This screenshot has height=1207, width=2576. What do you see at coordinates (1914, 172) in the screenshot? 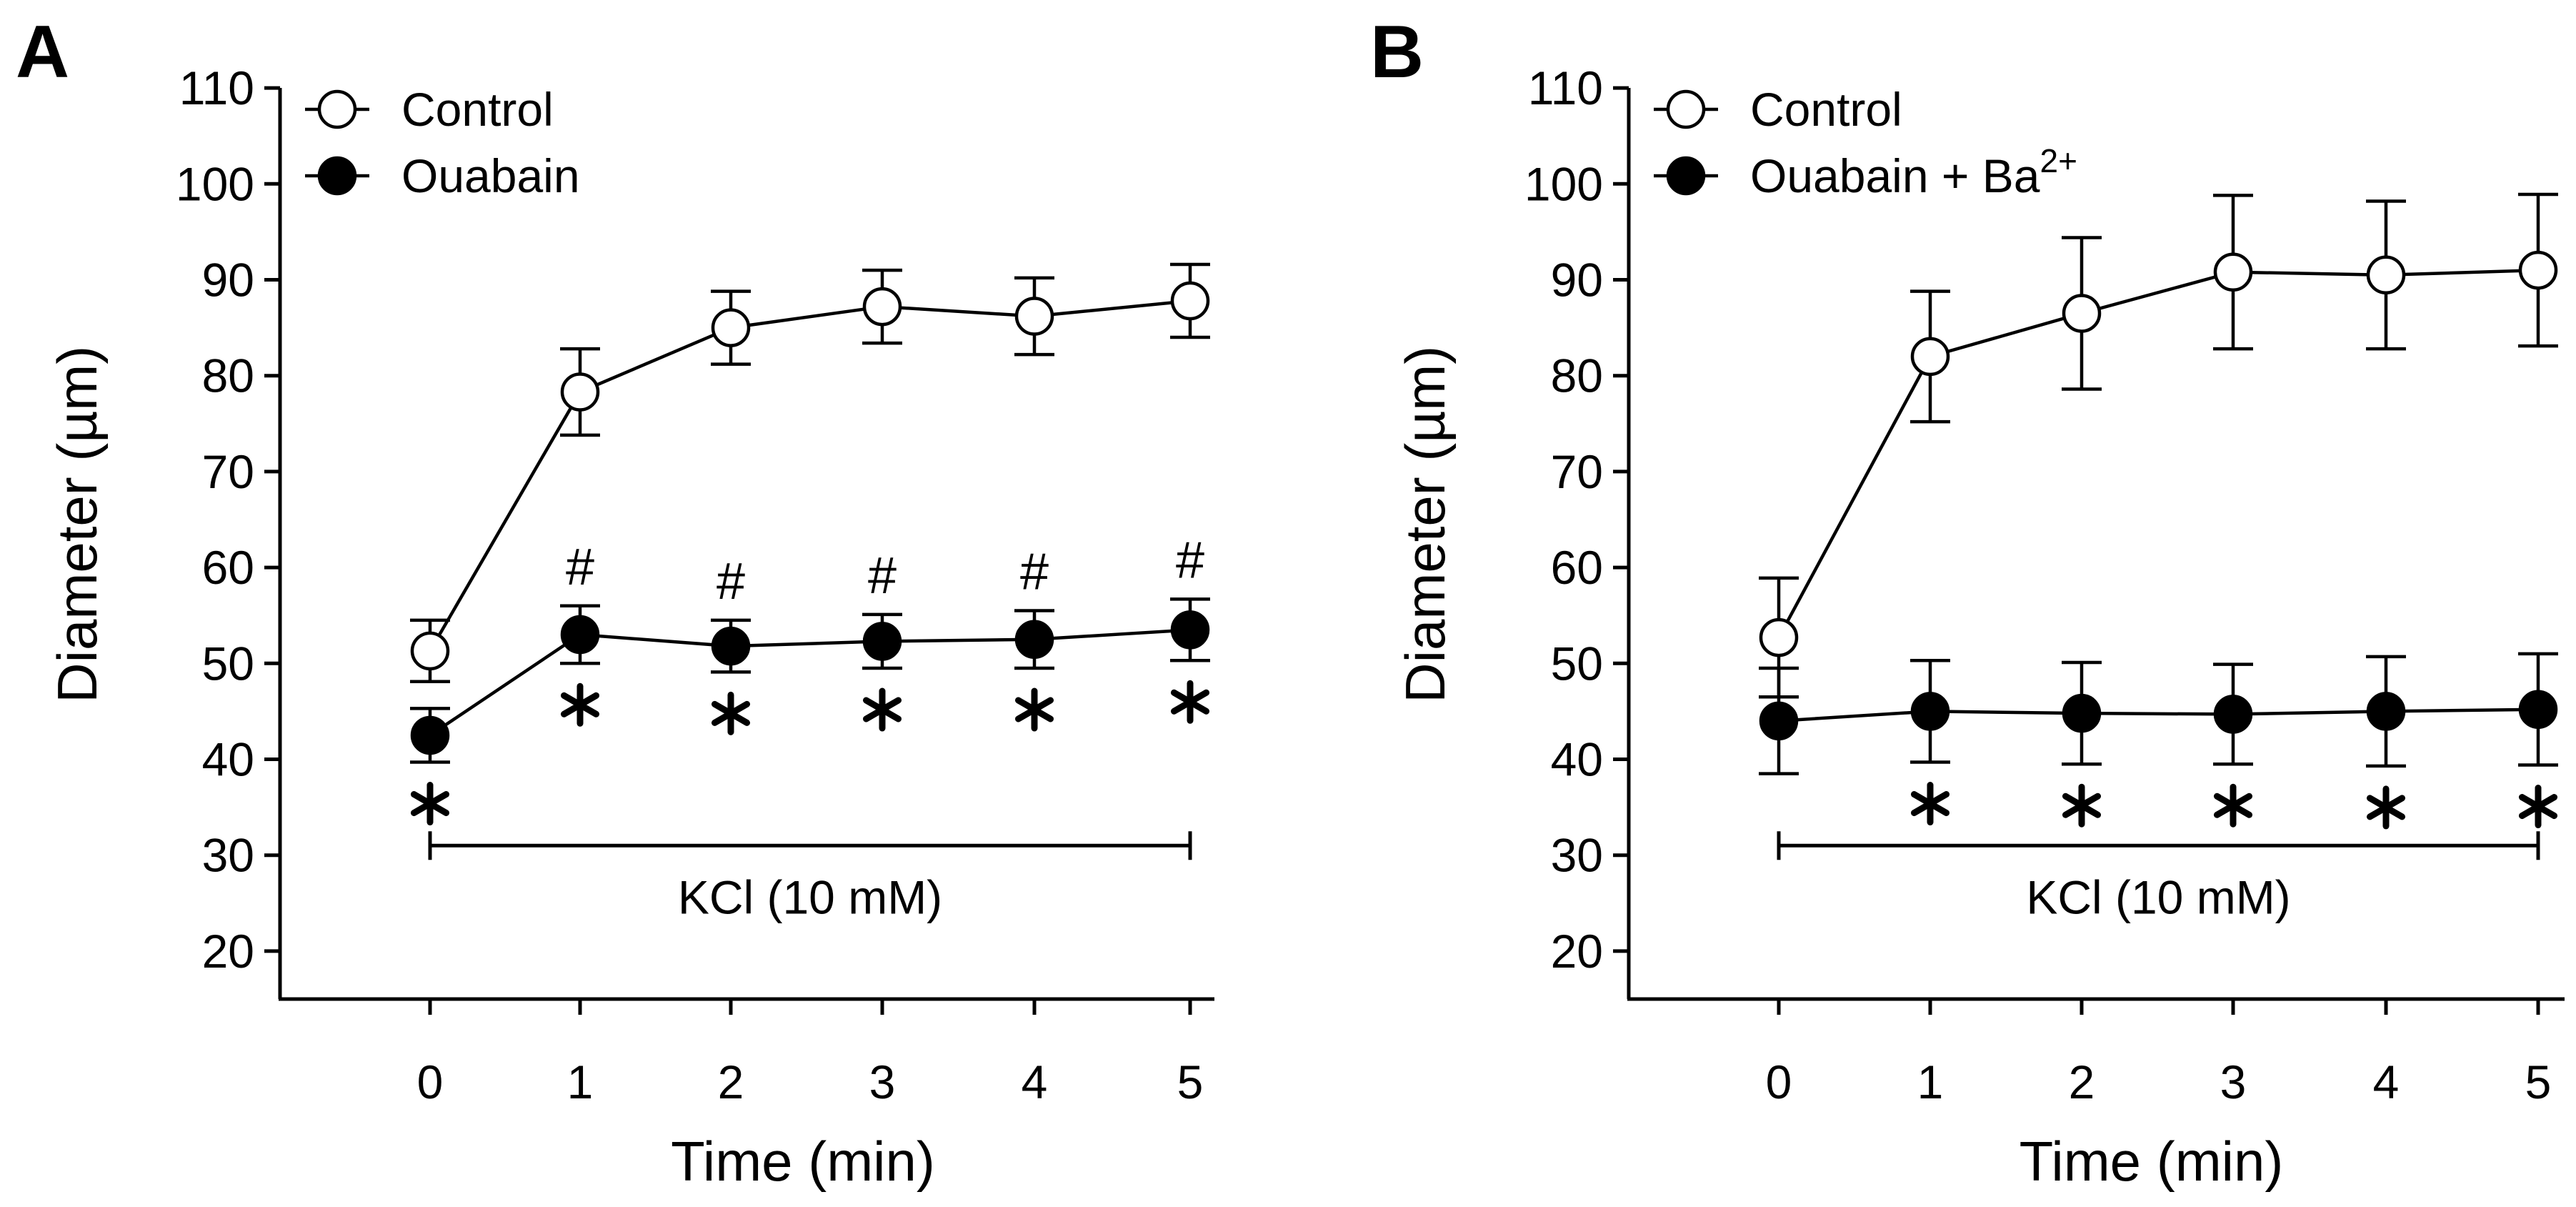
I see `legend-label: Ouabain + Ba2+` at bounding box center [1914, 172].